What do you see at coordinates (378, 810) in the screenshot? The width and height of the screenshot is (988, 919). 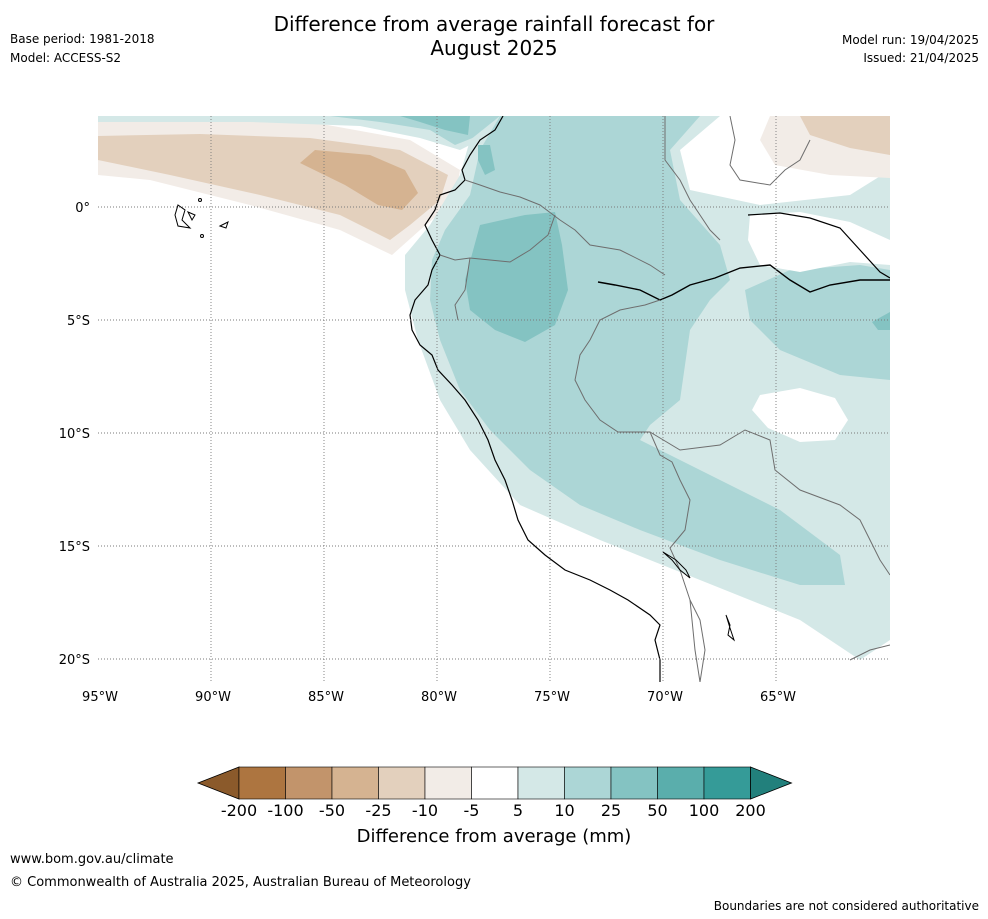 I see `colorbar-tick-label: -25` at bounding box center [378, 810].